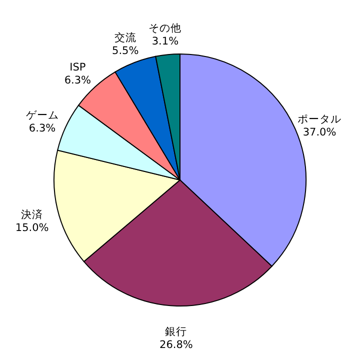 The image size is (360, 360). I want to click on slice-label: その他, so click(165, 28).